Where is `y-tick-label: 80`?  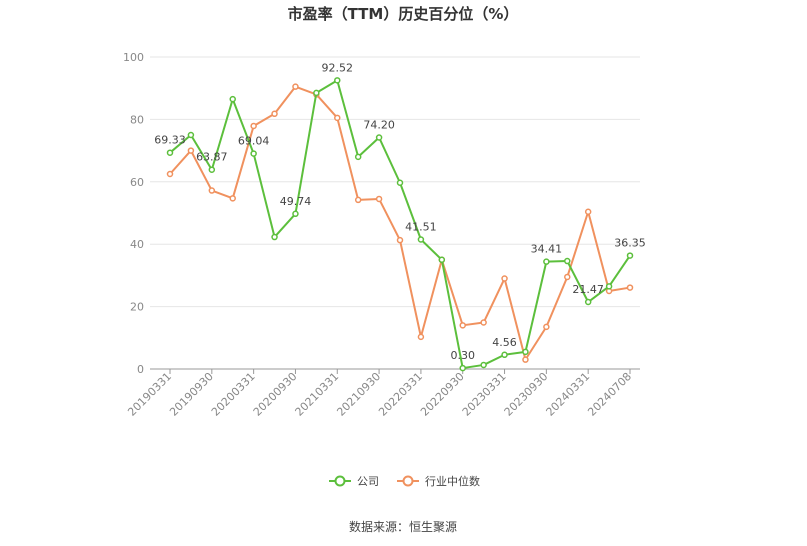 y-tick-label: 80 is located at coordinates (137, 119).